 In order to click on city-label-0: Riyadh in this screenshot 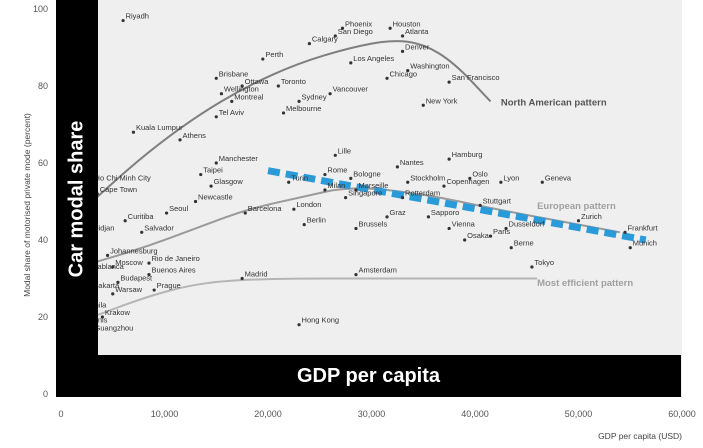, I will do `click(137, 16)`.